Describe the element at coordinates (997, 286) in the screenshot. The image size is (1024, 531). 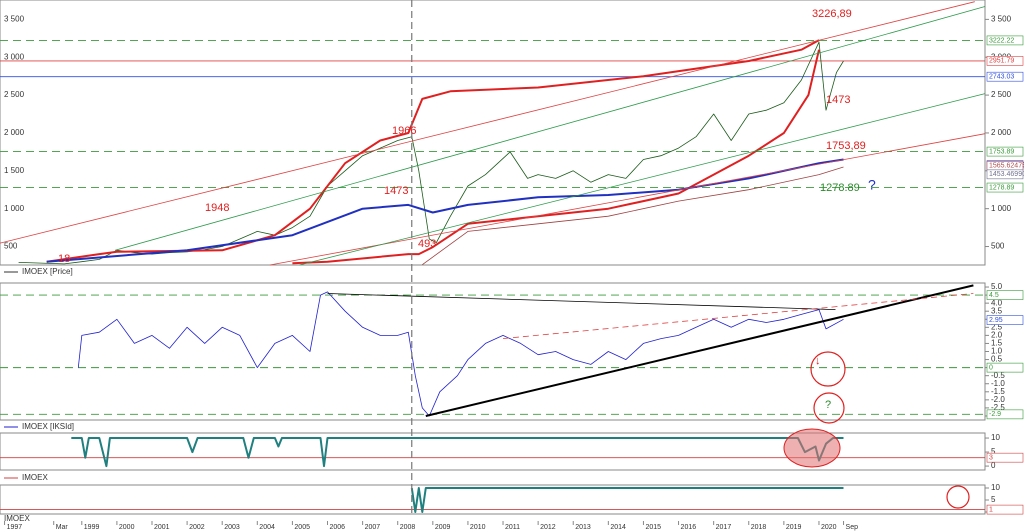
I see `y-tick-label: 5.0` at that location.